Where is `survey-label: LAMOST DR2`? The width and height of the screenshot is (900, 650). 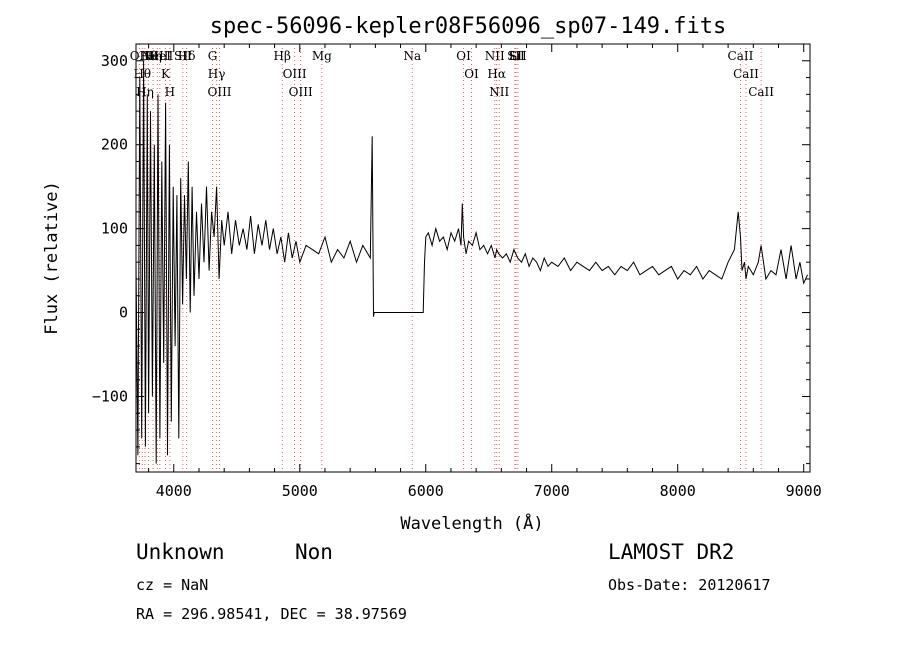
survey-label: LAMOST DR2 is located at coordinates (671, 552).